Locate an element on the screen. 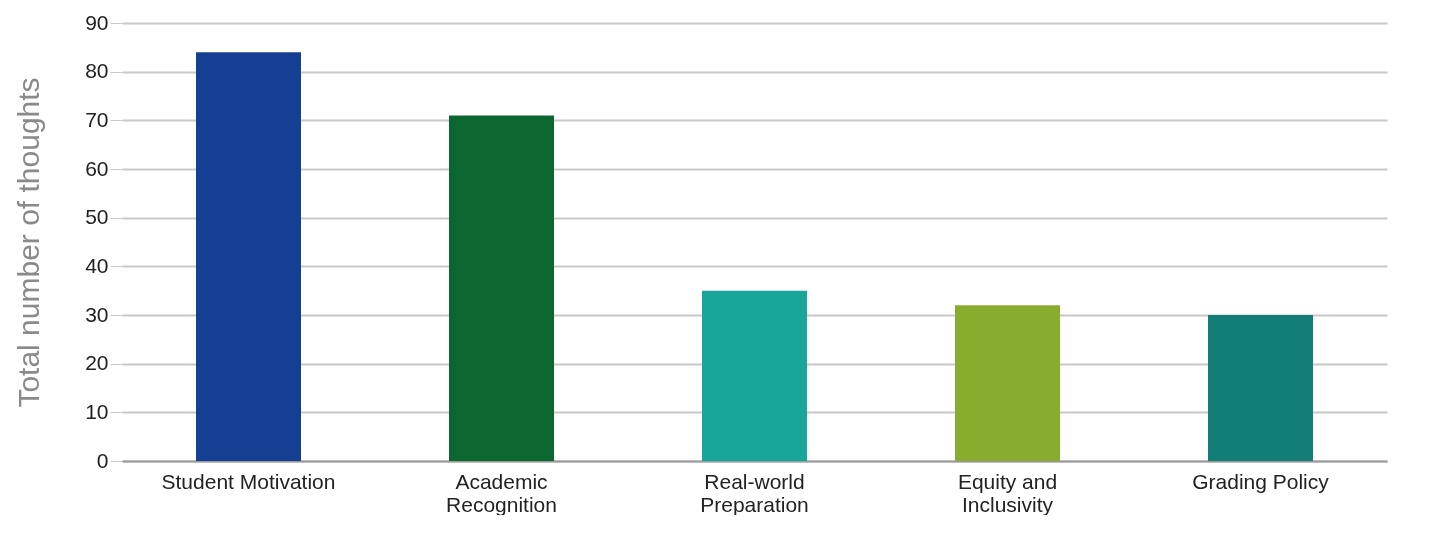 The image size is (1453, 542). y-tick-label: 80 is located at coordinates (97, 71).